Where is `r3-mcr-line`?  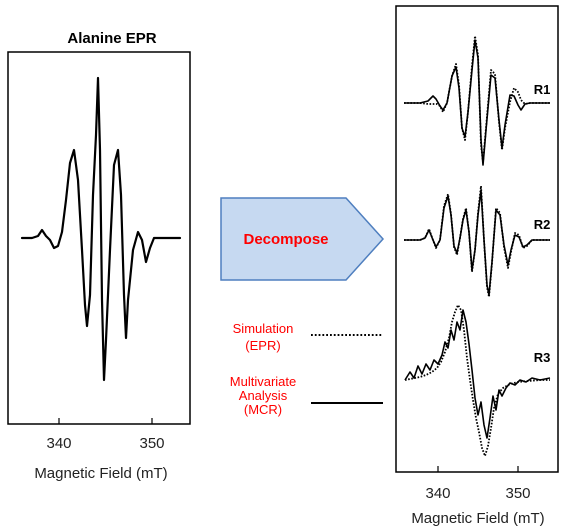
r3-mcr-line is located at coordinates (477, 374).